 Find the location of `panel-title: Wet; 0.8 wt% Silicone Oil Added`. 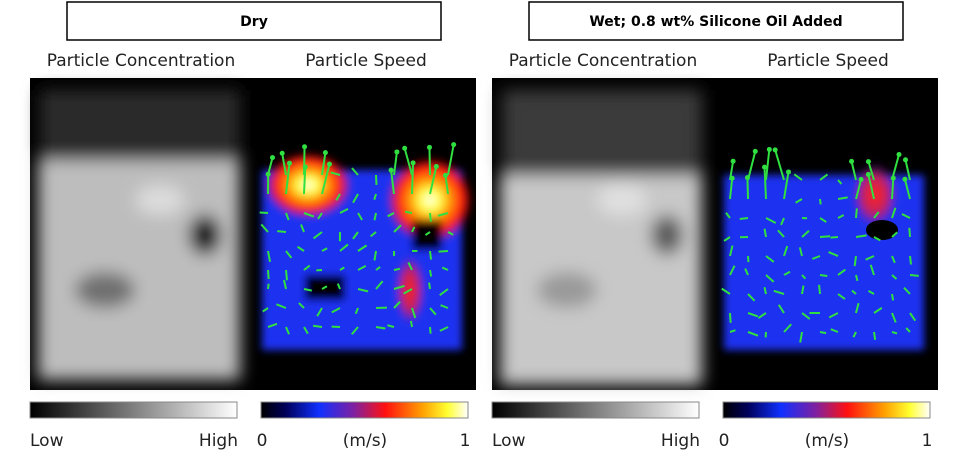

panel-title: Wet; 0.8 wt% Silicone Oil Added is located at coordinates (715, 22).